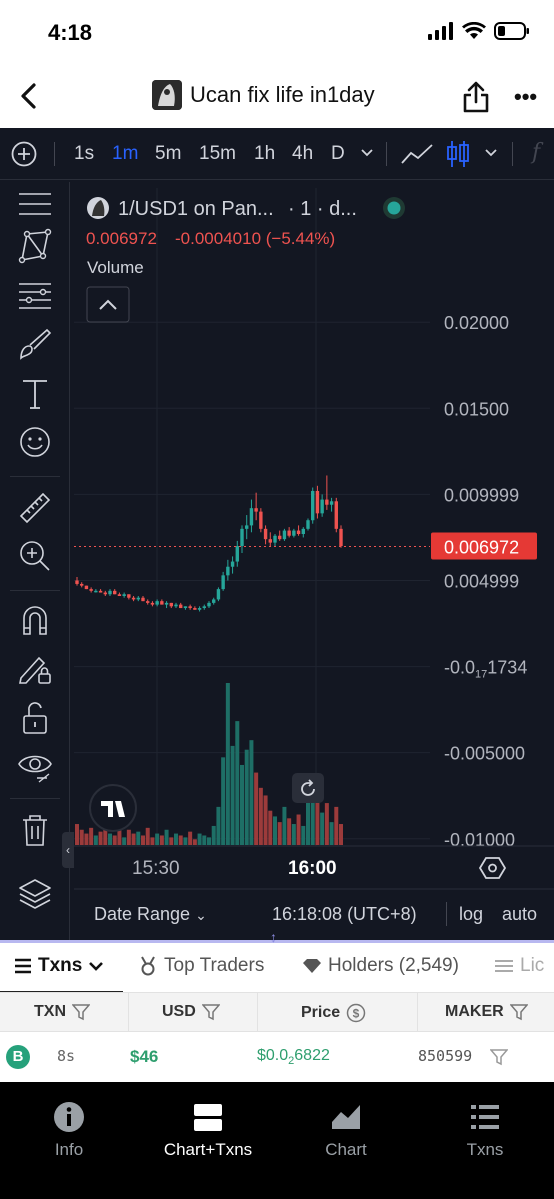 This screenshot has width=554, height=1199. I want to click on txn-price-tail: 6822, so click(312, 1055).